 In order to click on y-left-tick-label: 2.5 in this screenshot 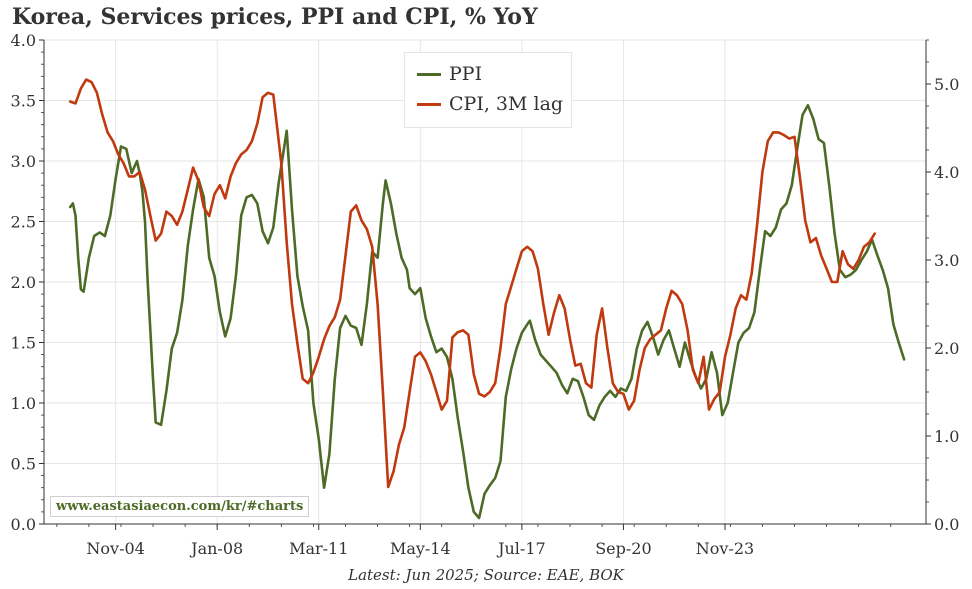, I will do `click(23, 222)`.